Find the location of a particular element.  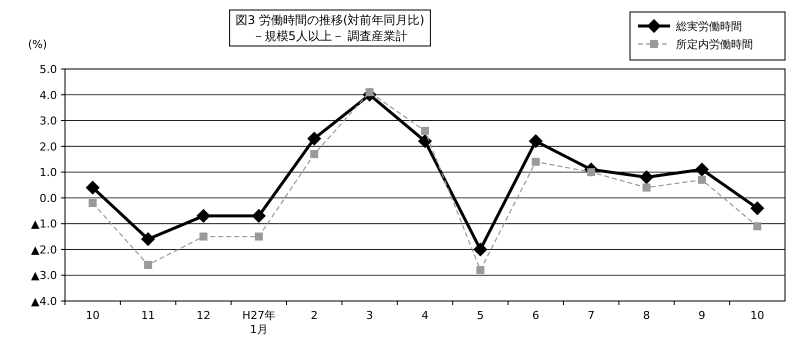

legend-label: 総実労働時間 is located at coordinates (708, 26).